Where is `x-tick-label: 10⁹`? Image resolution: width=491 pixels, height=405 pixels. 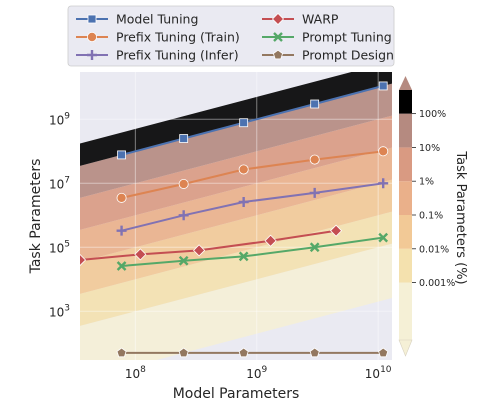 x-tick-label: 10⁹ is located at coordinates (256, 373).